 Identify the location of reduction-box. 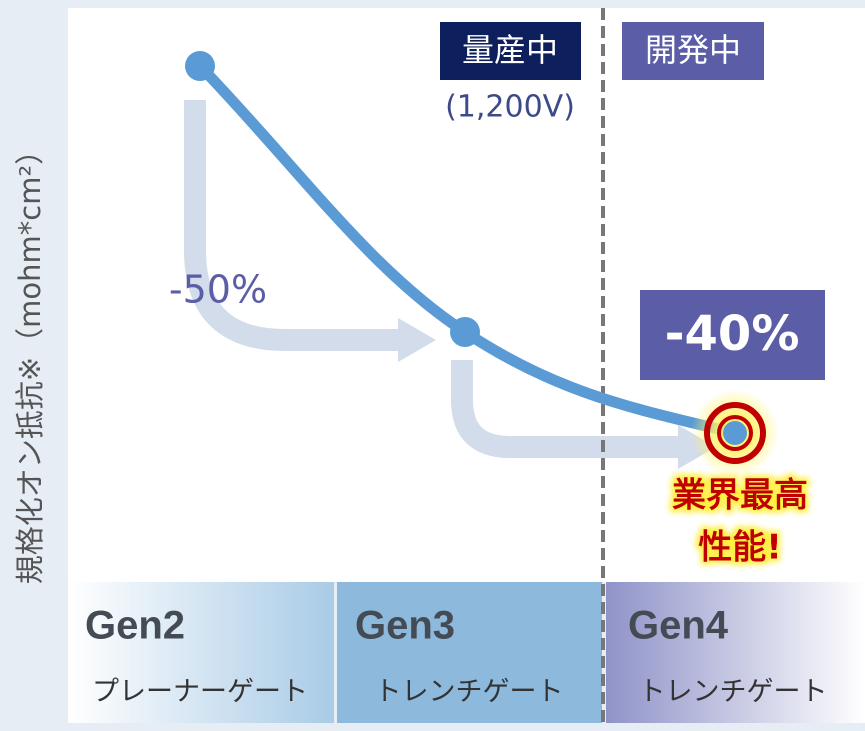
(732, 335).